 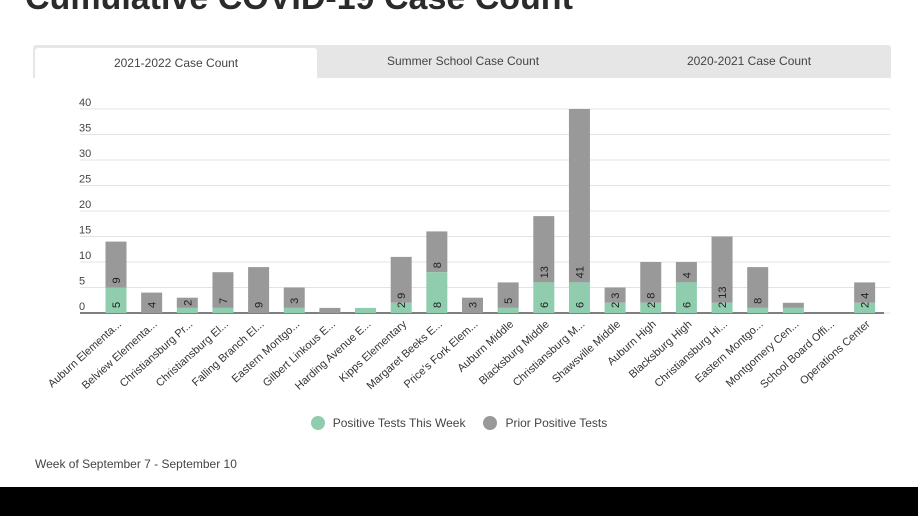 I want to click on y-tick-label: 10, so click(x=85, y=256).